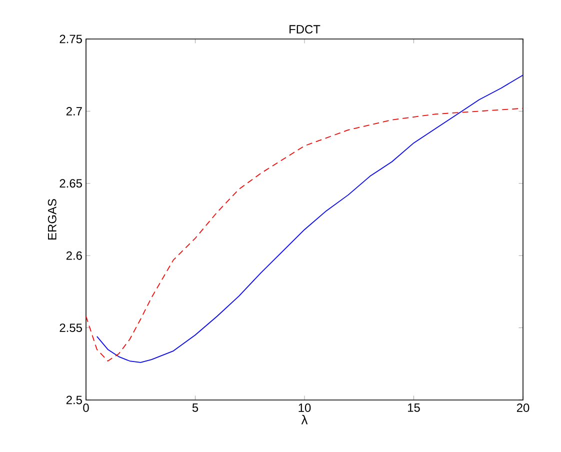 This screenshot has height=452, width=561. Describe the element at coordinates (71, 39) in the screenshot. I see `y-tick-label: 2.75` at that location.